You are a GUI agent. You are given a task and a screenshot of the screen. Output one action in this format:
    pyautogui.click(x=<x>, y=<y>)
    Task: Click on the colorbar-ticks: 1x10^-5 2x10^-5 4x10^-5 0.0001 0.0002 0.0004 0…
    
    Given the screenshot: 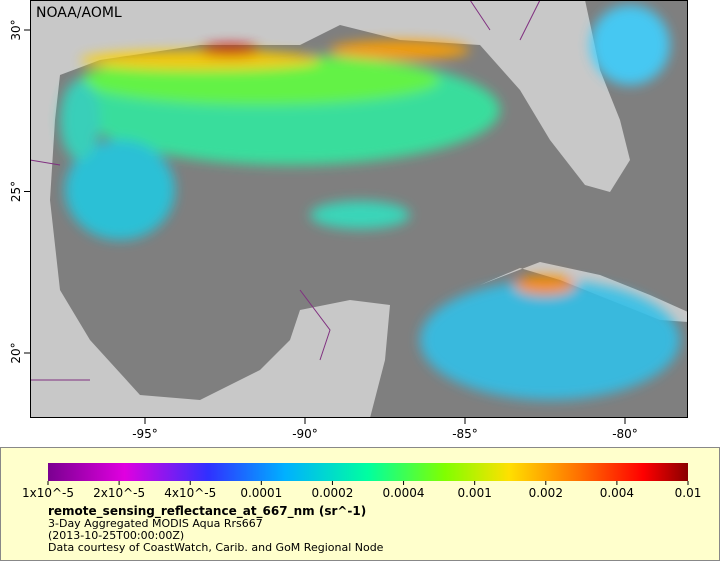 What is the action you would take?
    pyautogui.click(x=361, y=490)
    